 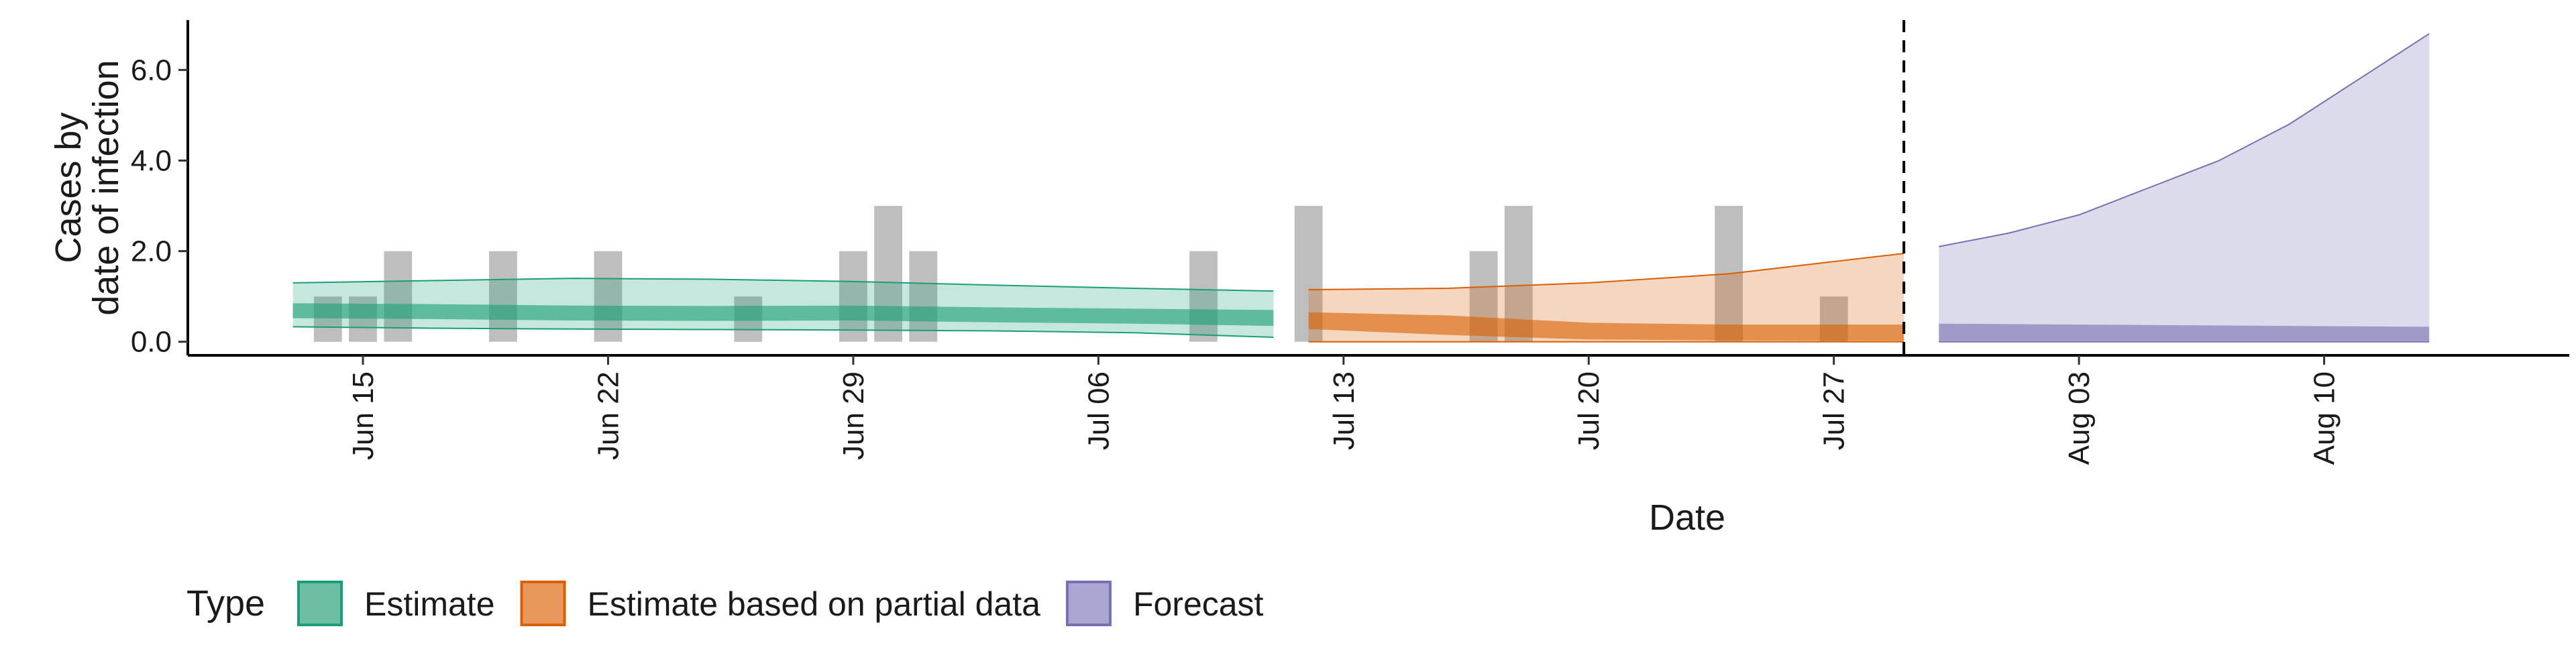 What do you see at coordinates (106, 187) in the screenshot?
I see `y-axis-title-line: date of infection` at bounding box center [106, 187].